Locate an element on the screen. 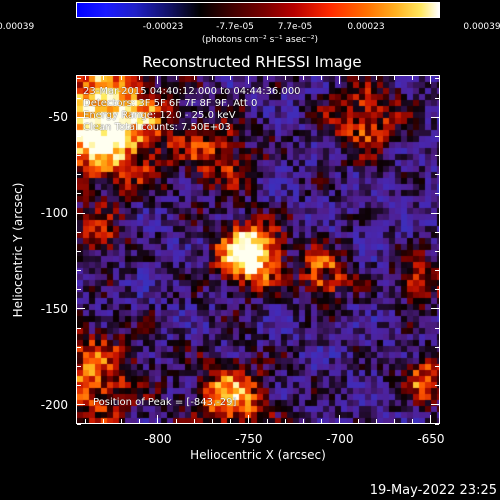 This screenshot has width=500, height=500. colorbar-tick-label: 0.00023 is located at coordinates (366, 27).